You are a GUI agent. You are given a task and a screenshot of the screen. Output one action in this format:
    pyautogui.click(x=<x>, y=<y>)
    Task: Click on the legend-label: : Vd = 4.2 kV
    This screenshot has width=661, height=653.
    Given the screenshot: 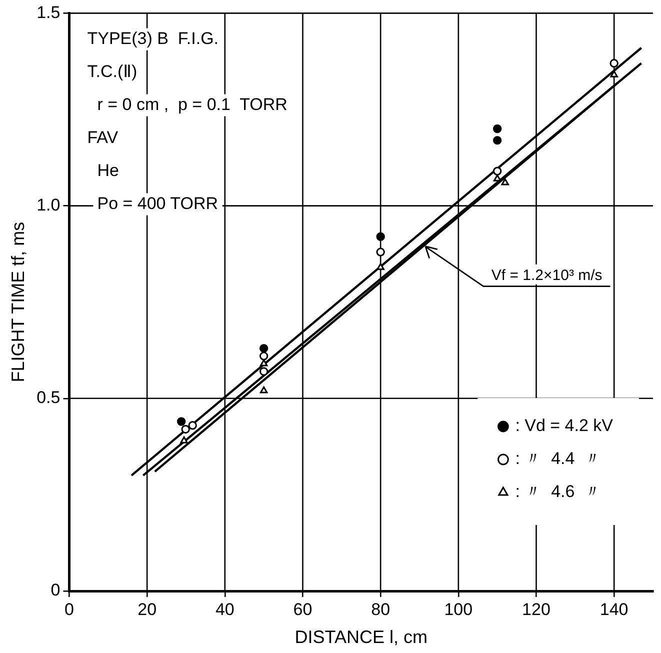 What is the action you would take?
    pyautogui.click(x=564, y=426)
    